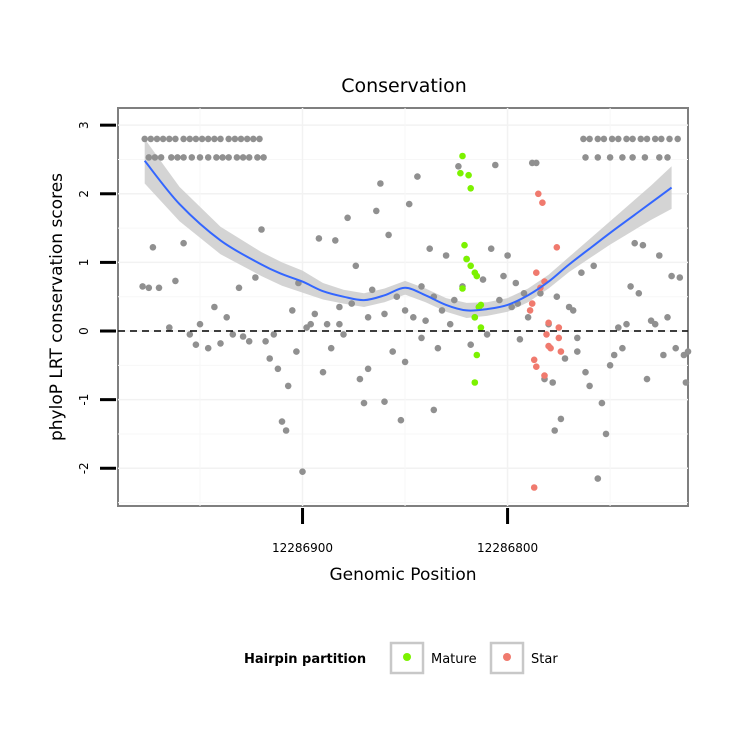 The width and height of the screenshot is (750, 750). I want to click on legend-dot-star, so click(507, 657).